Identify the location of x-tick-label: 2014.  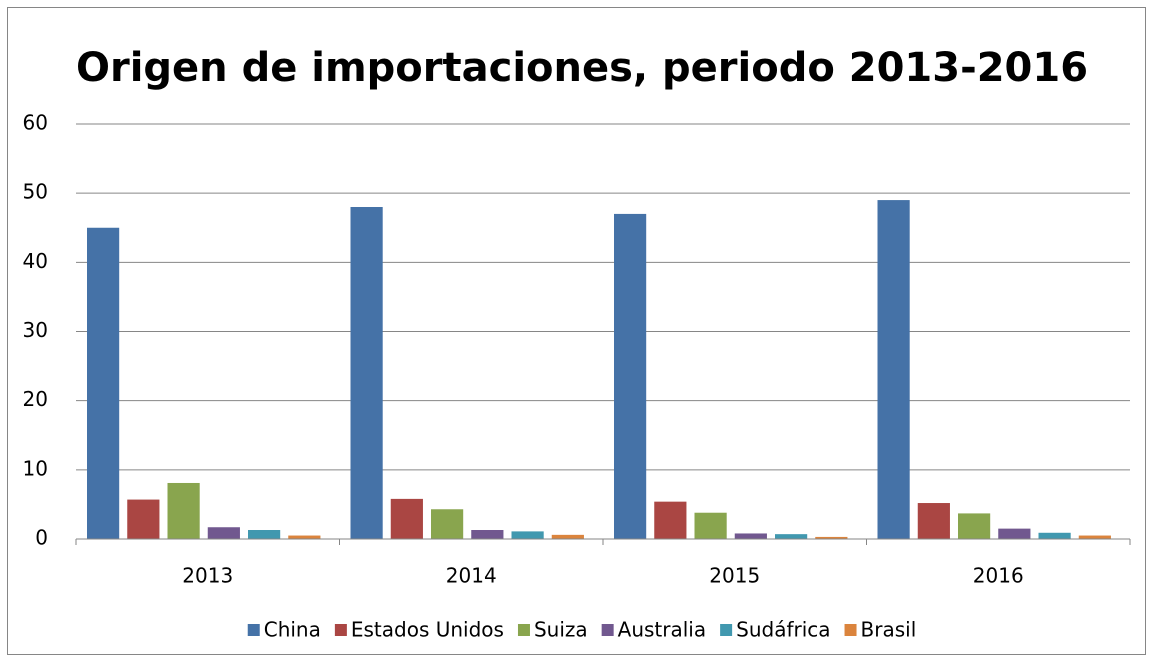
(471, 576).